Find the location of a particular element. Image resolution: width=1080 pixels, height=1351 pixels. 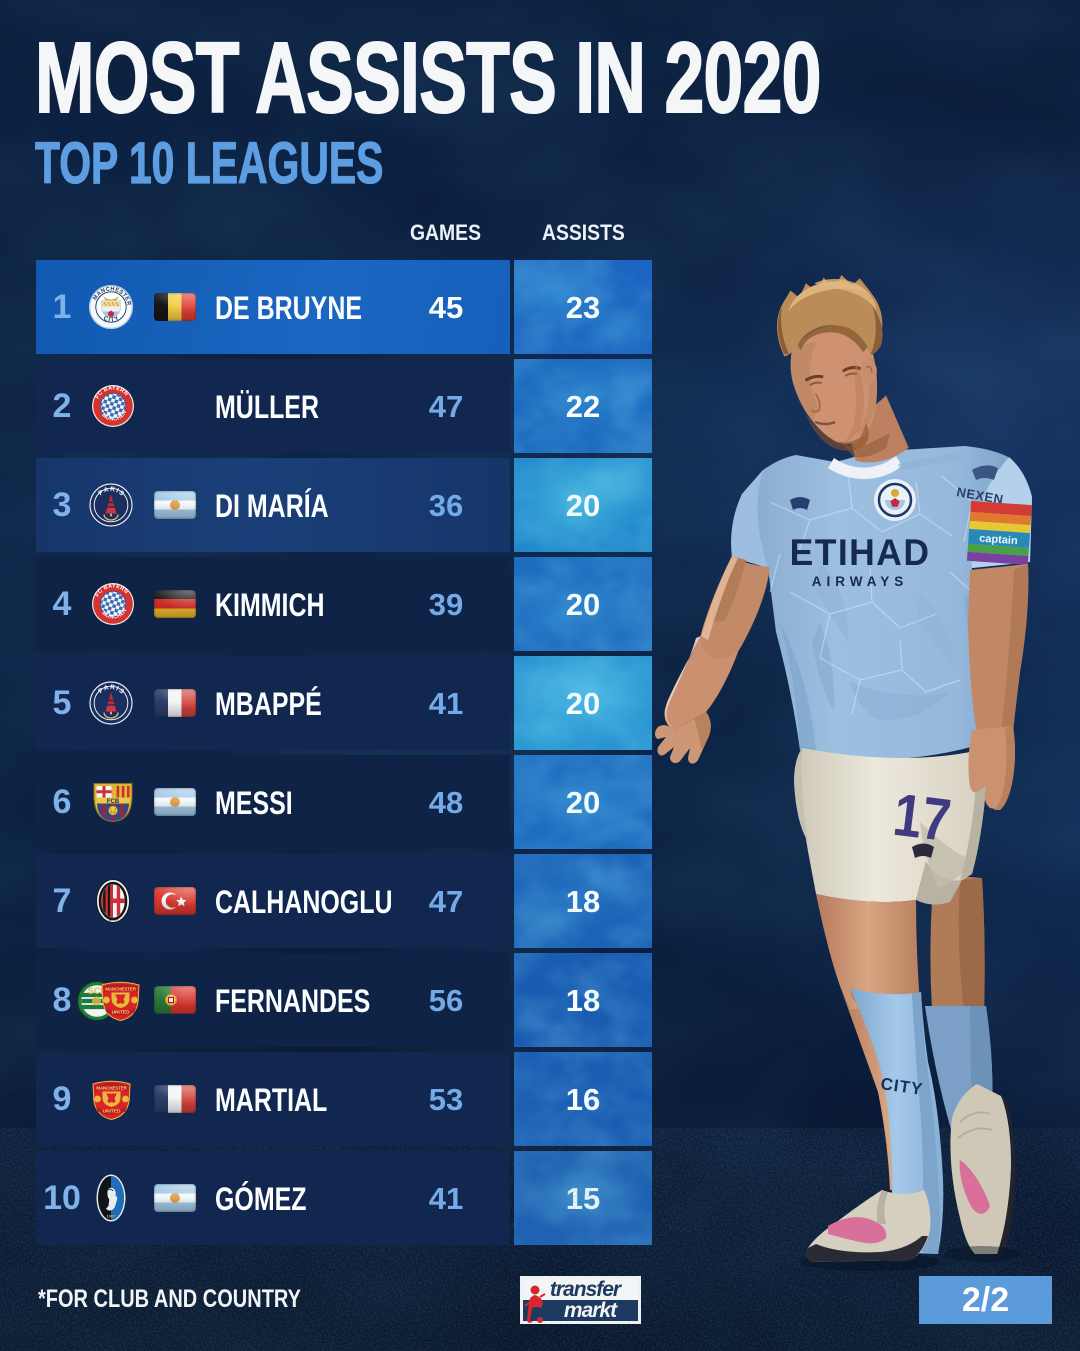

svg-text: captain is located at coordinates (999, 540).